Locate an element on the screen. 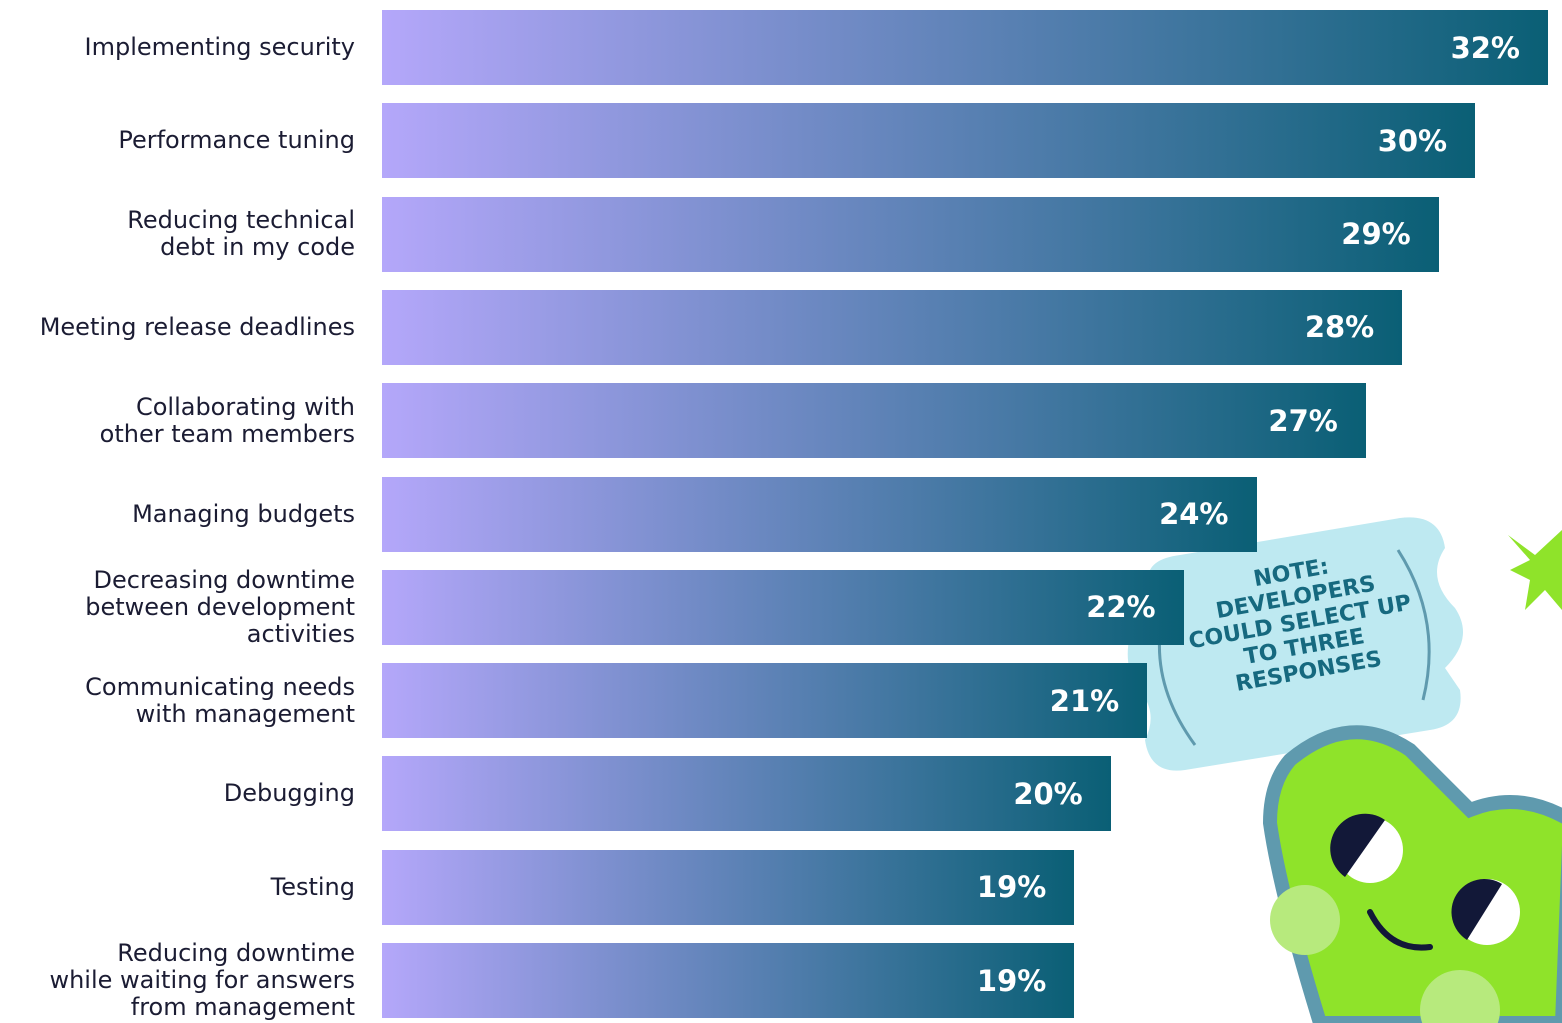 The width and height of the screenshot is (1562, 1023). value-label: 20% is located at coordinates (1048, 793).